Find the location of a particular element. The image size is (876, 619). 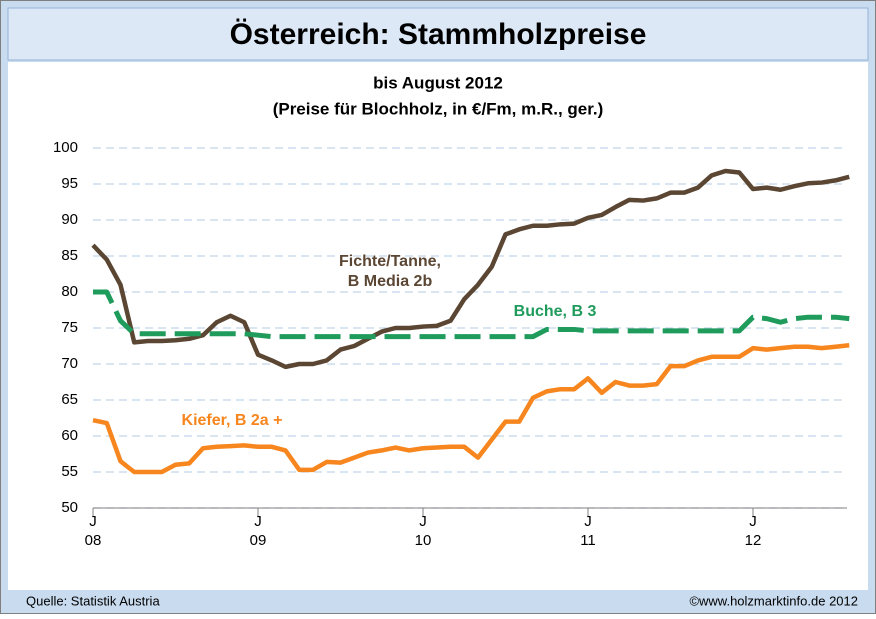

chart-title: Österreich: Stammholzpreise is located at coordinates (438, 34).